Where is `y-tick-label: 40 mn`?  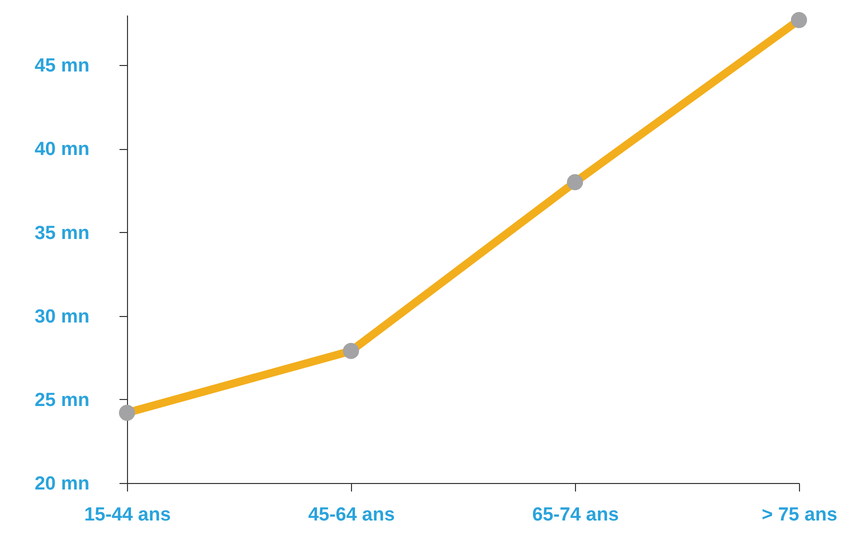
y-tick-label: 40 mn is located at coordinates (62, 149).